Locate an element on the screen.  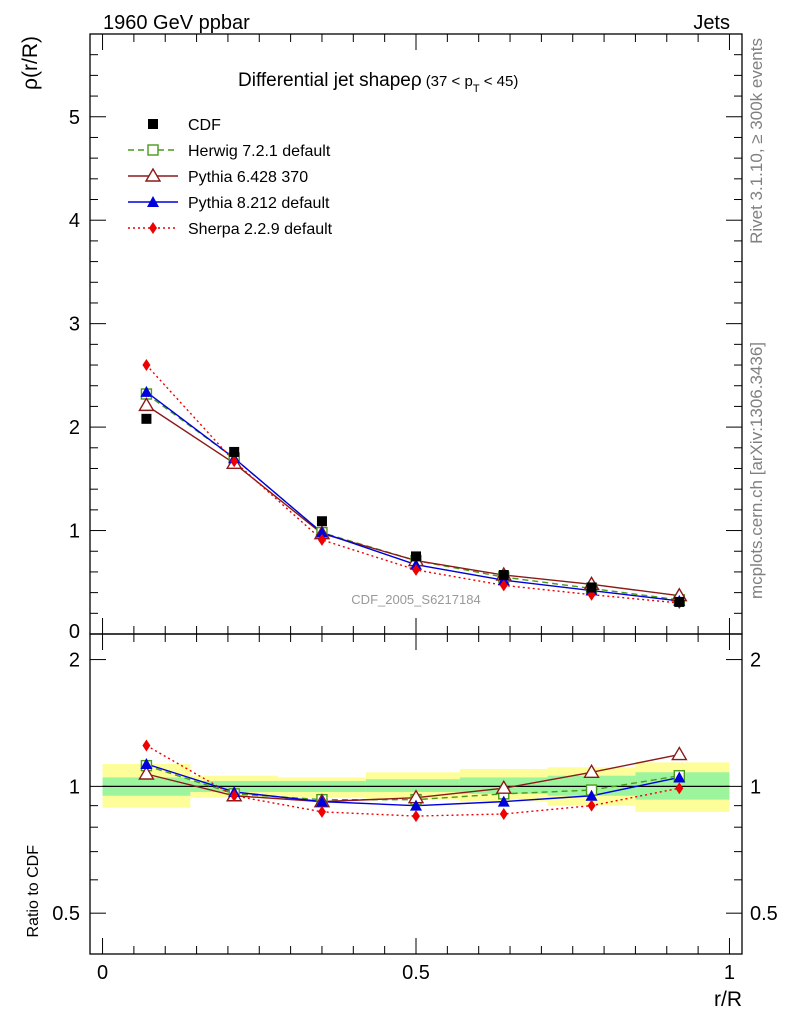
x-tick-label: 0 is located at coordinates (102, 973).